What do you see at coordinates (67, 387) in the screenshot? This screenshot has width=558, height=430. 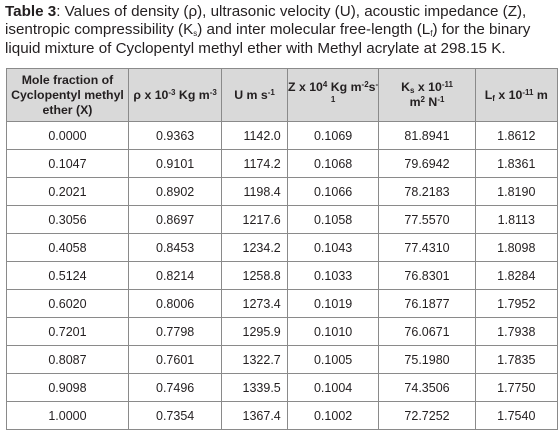 I see `mole-fraction-cell: 0.9098` at bounding box center [67, 387].